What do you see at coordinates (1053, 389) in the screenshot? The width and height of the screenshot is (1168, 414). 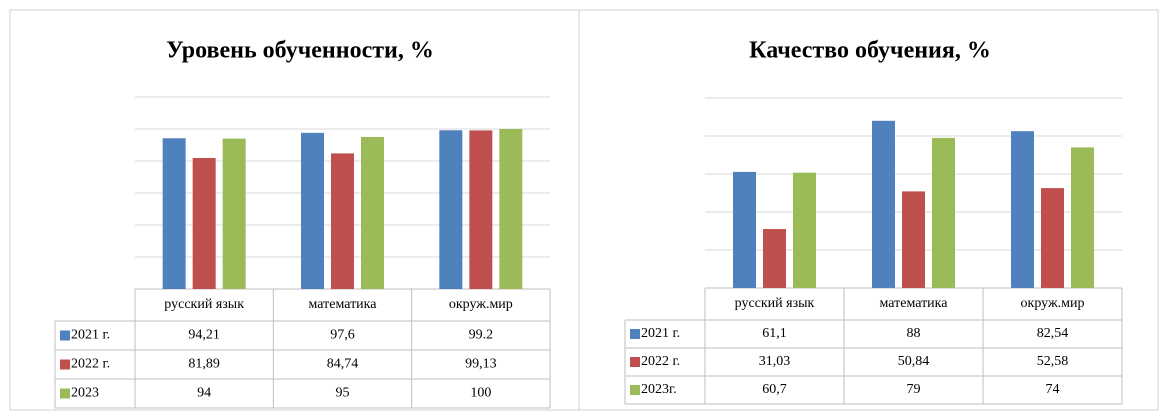 I see `table-value: 74` at bounding box center [1053, 389].